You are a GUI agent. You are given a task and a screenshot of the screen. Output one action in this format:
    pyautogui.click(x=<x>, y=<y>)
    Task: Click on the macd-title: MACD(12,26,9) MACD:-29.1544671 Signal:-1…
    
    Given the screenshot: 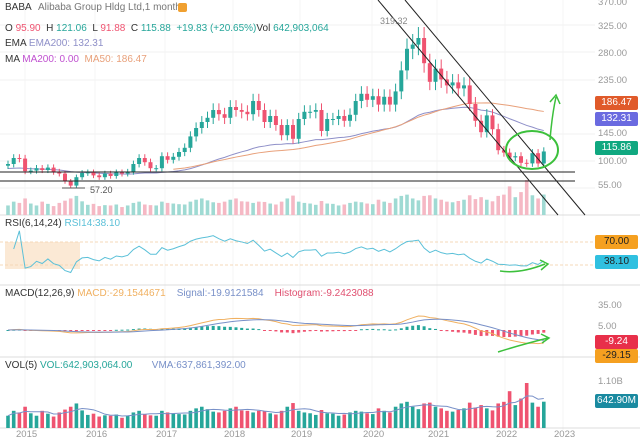 What is the action you would take?
    pyautogui.click(x=189, y=293)
    